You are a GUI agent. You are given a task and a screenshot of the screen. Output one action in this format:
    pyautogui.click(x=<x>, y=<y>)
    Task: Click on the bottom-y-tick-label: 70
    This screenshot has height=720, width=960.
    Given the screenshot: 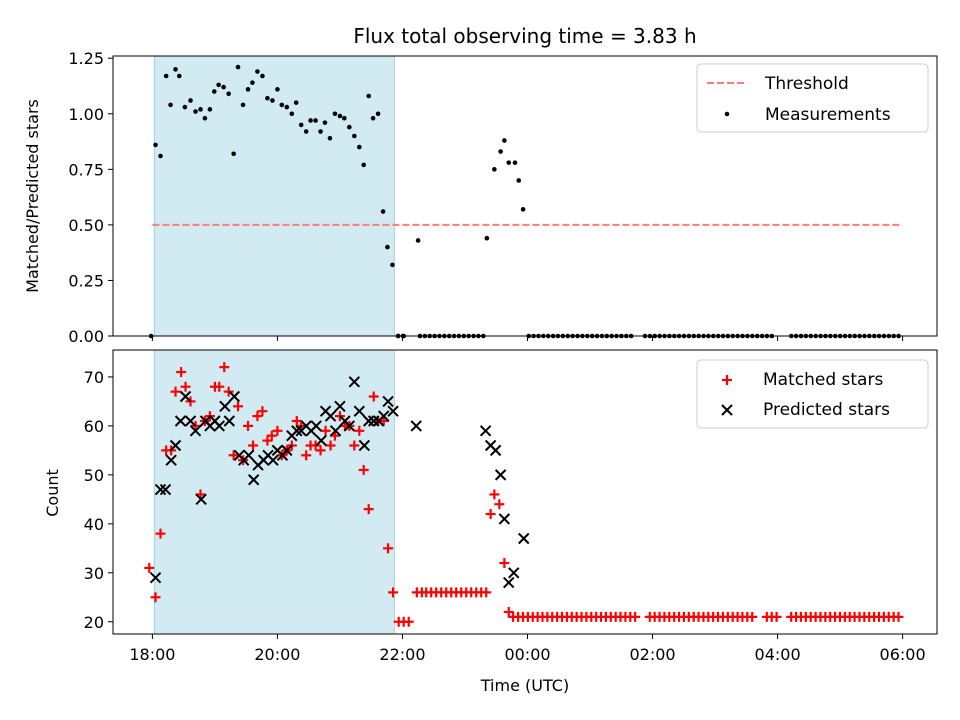 What is the action you would take?
    pyautogui.click(x=94, y=377)
    